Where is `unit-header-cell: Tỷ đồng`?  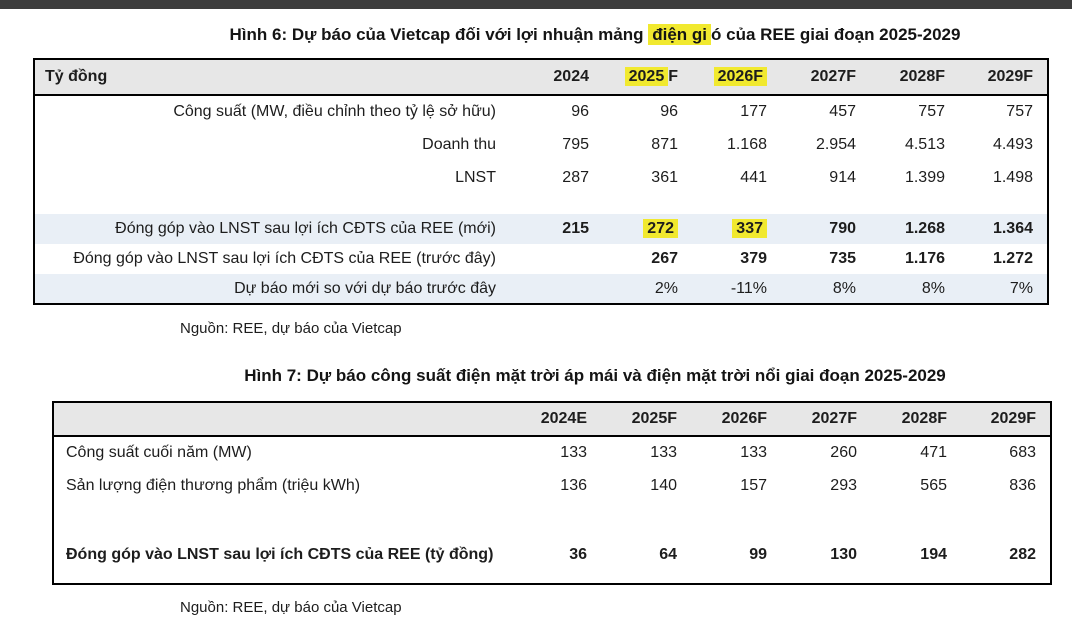
unit-header-cell: Tỷ đồng is located at coordinates (274, 77).